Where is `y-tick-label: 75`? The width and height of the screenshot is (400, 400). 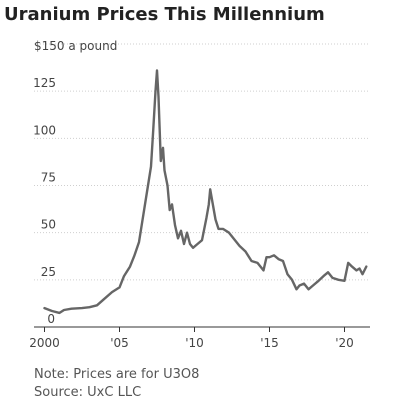 y-tick-label: 75 is located at coordinates (48, 178).